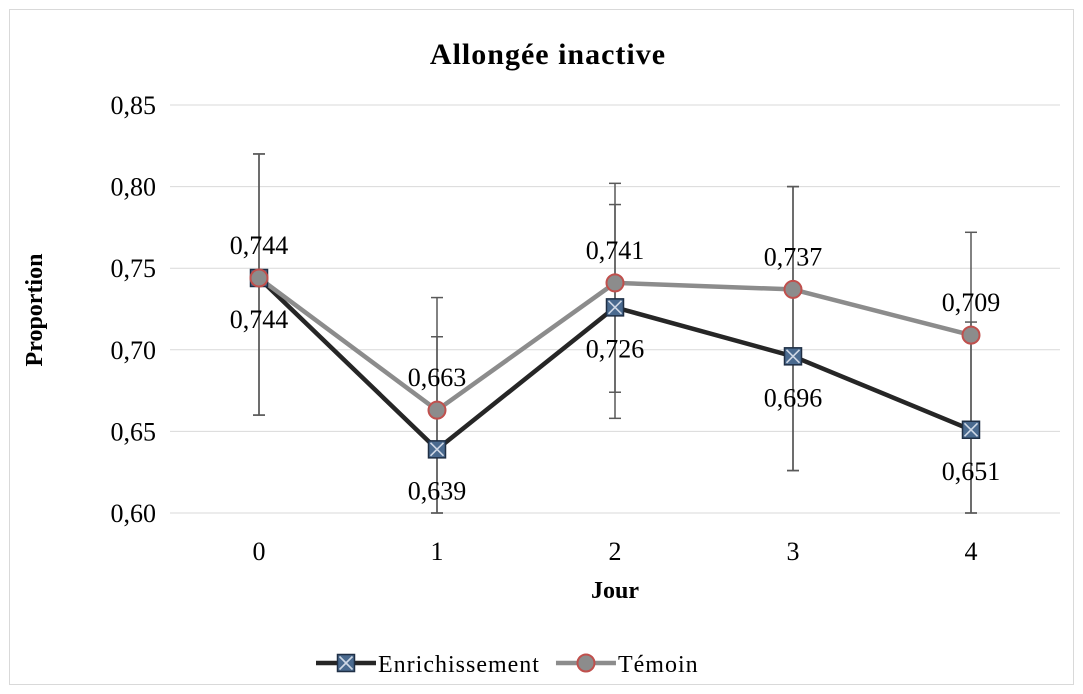 The width and height of the screenshot is (1083, 694). Describe the element at coordinates (548, 54) in the screenshot. I see `chart-title: Allongée inactive` at that location.